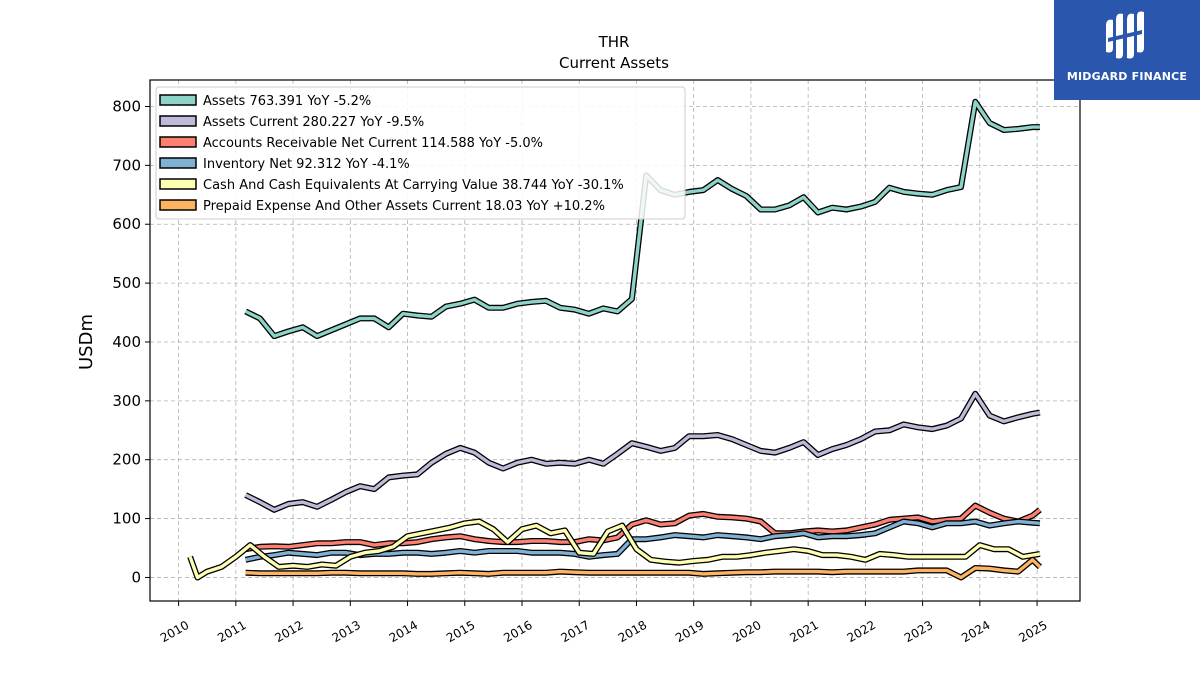  Describe the element at coordinates (86, 342) in the screenshot. I see `y-axis-label: USDm` at that location.